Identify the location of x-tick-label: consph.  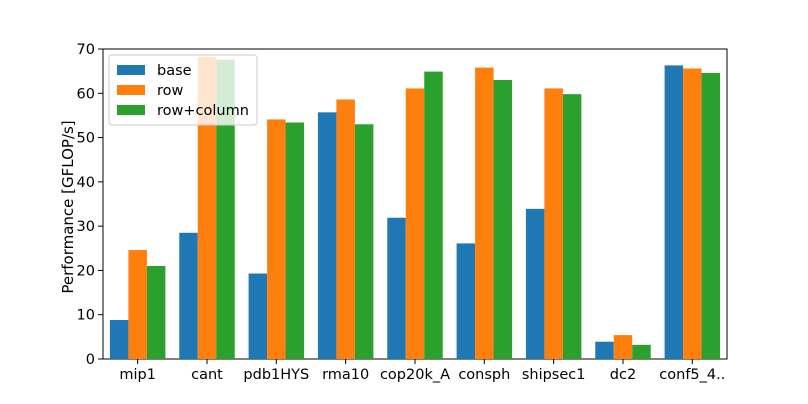
(484, 375).